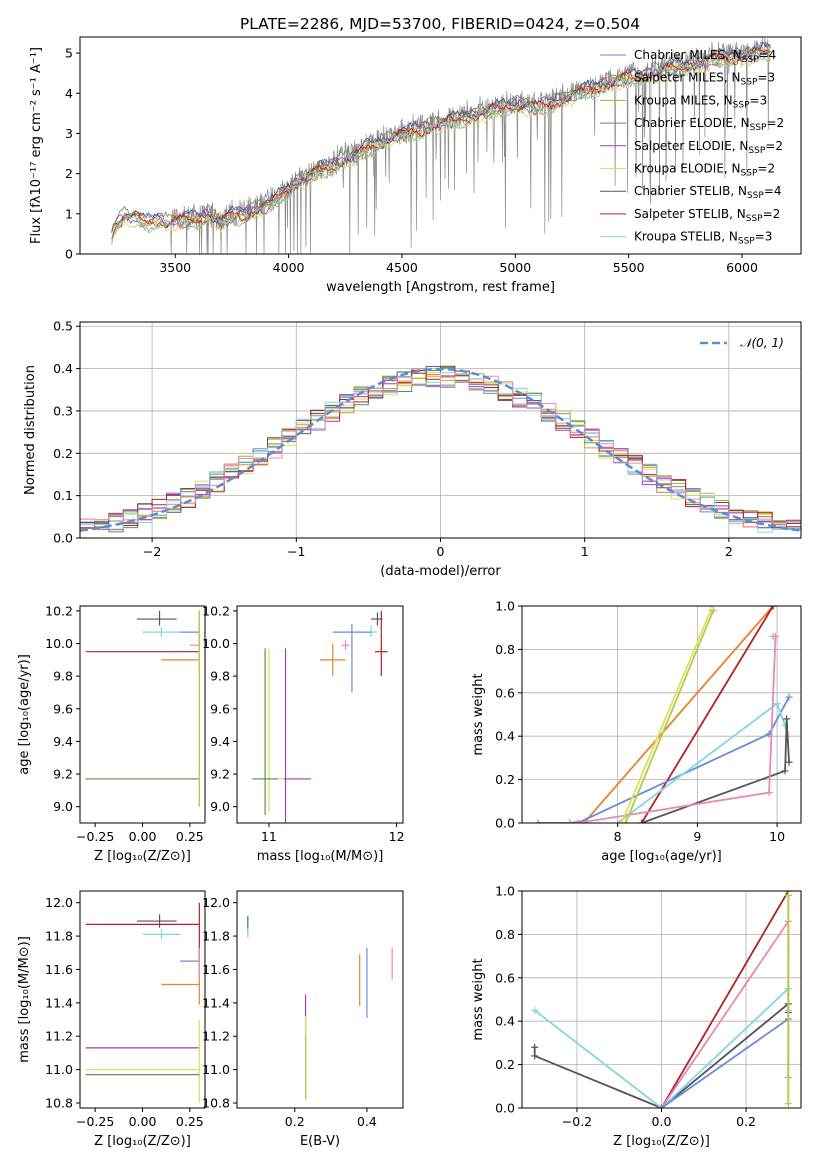 The height and width of the screenshot is (1170, 819). I want to click on mass_vs_EBV-plot-area, so click(320, 1008).